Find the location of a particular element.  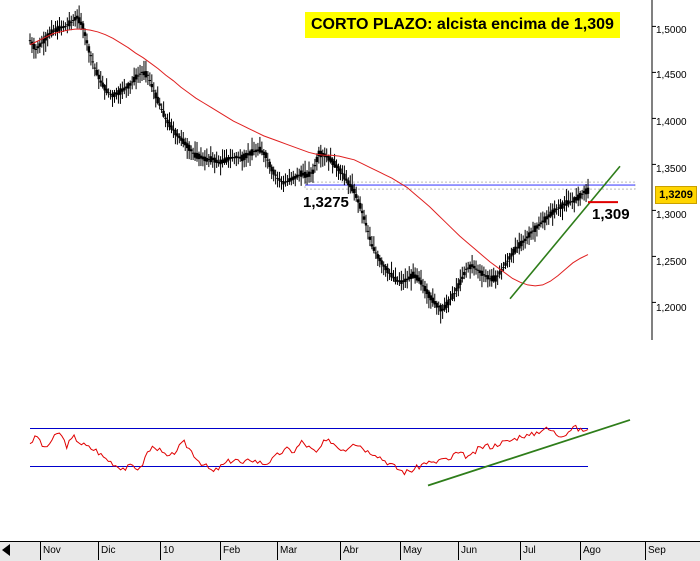

time-axis is located at coordinates (350, 551).